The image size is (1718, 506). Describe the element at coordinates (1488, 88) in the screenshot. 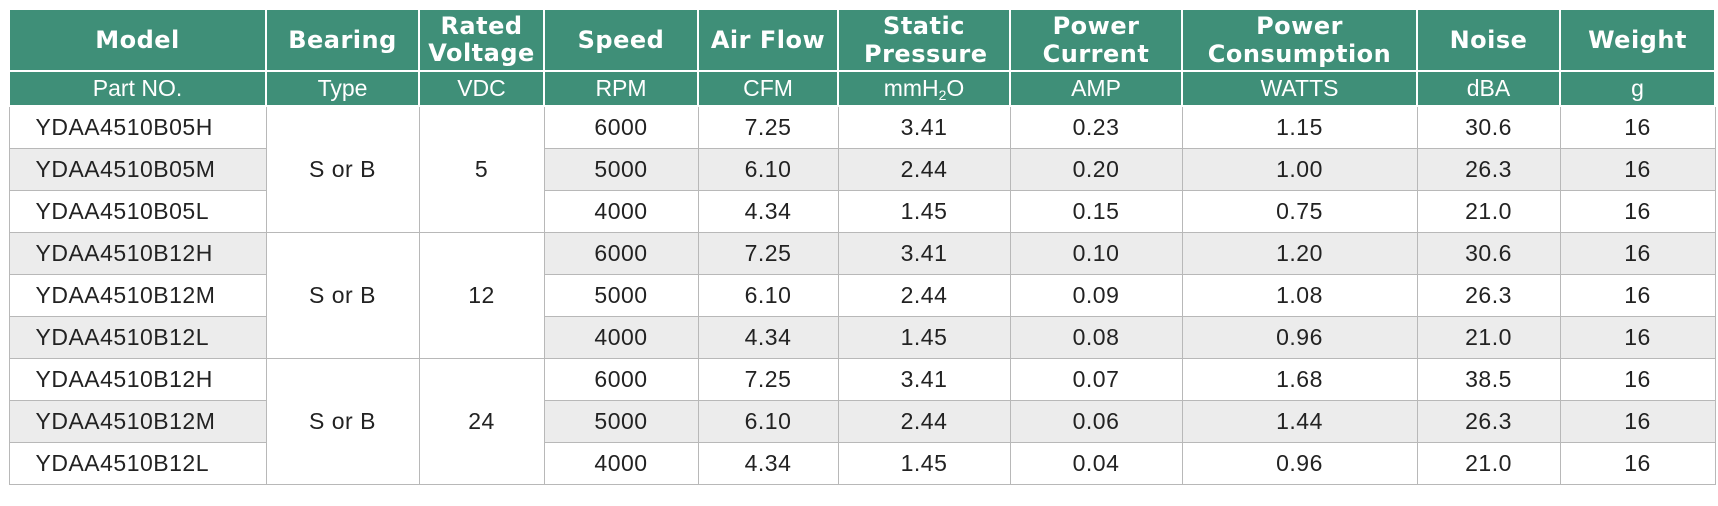

I see `unit-dba: dBA` at that location.